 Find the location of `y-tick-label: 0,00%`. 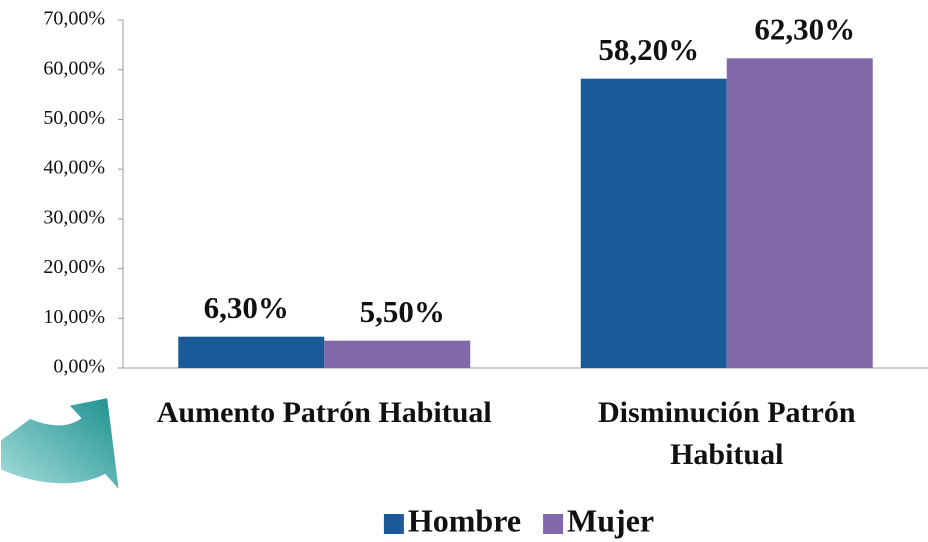

y-tick-label: 0,00% is located at coordinates (79, 367).